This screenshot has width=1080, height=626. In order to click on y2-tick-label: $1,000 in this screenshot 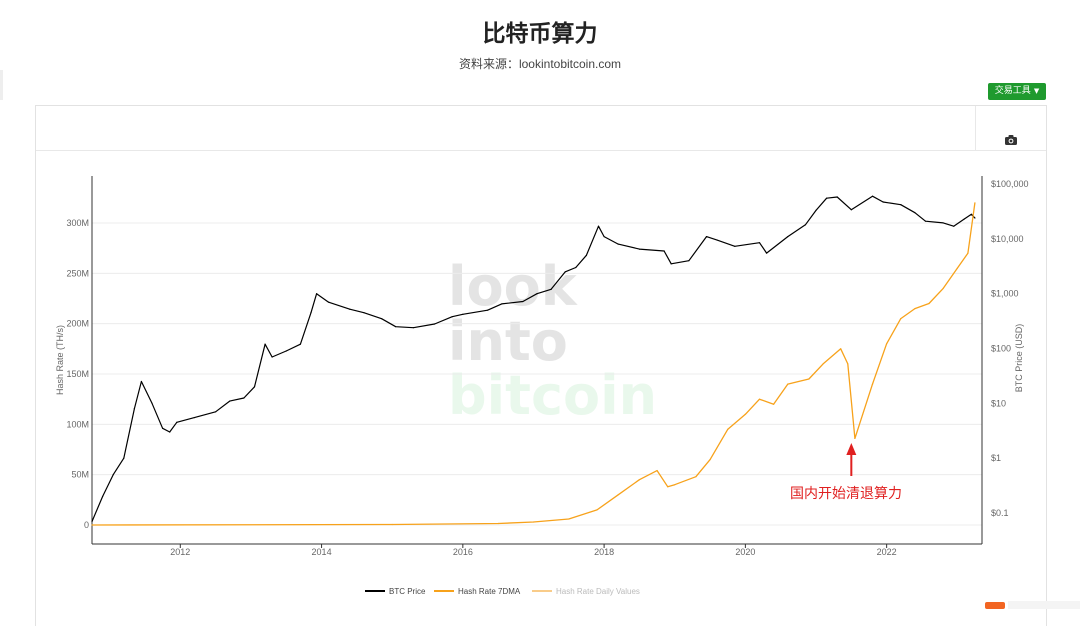, I will do `click(1005, 294)`.